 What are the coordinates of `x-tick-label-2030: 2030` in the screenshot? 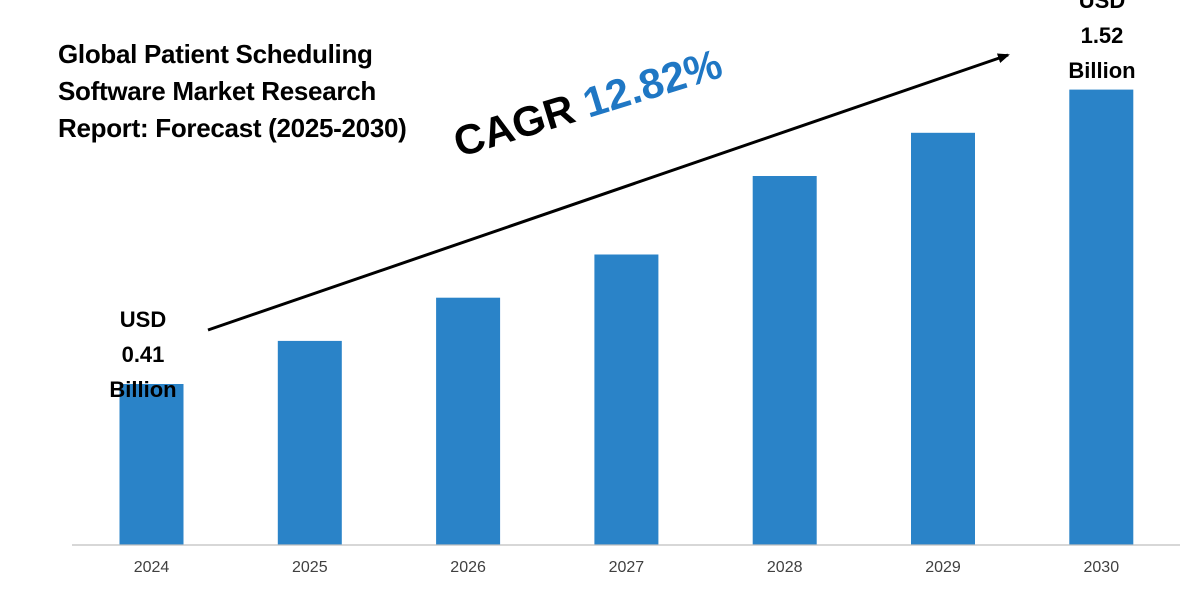 It's located at (1102, 567).